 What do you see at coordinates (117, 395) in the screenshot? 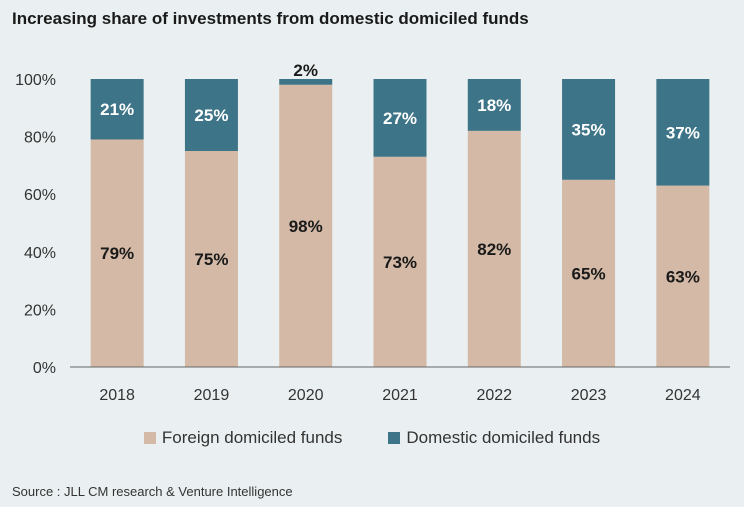
I see `x-tick-label: 2018` at bounding box center [117, 395].